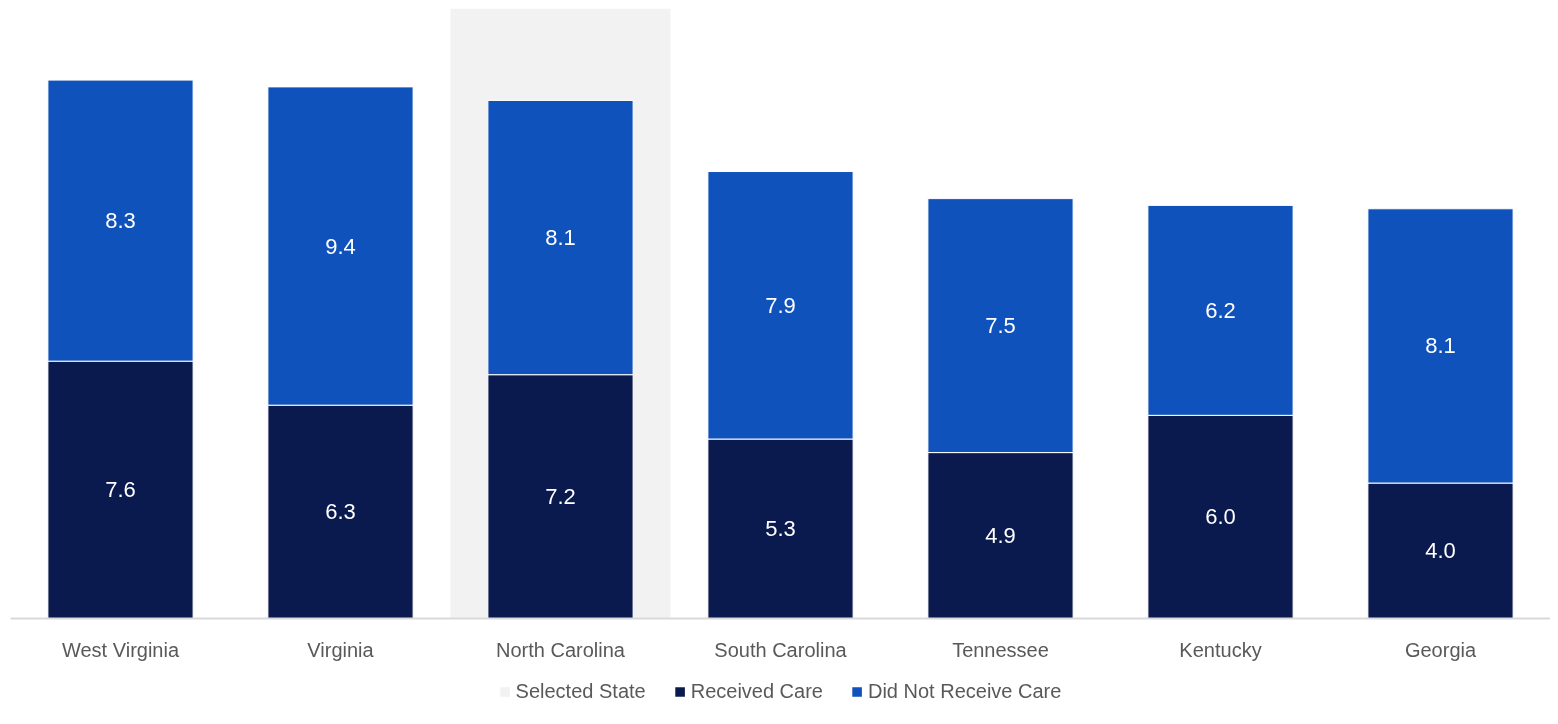 This screenshot has height=724, width=1558. What do you see at coordinates (1220, 310) in the screenshot?
I see `data-label: 6.2` at bounding box center [1220, 310].